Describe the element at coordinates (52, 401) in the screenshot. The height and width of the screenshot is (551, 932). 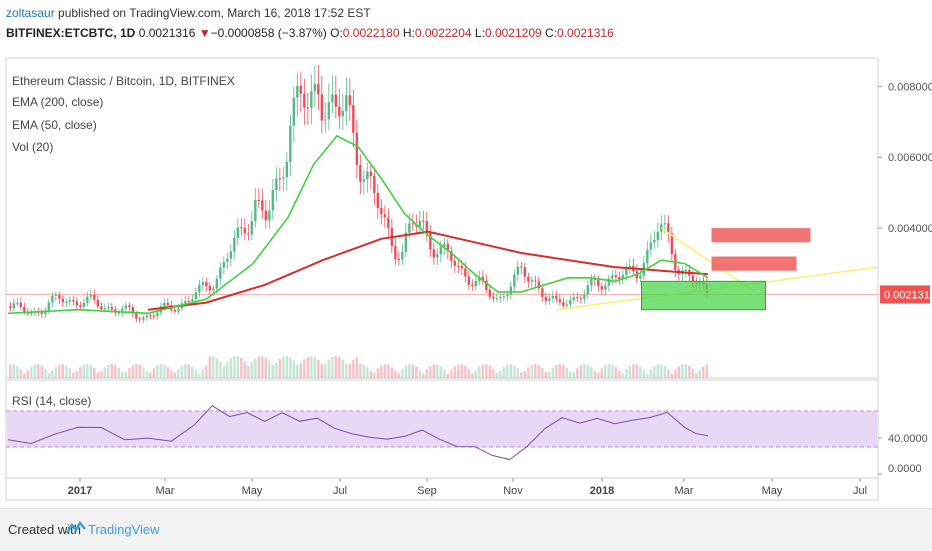
I see `legend-rsi: RSI (14, close)` at that location.